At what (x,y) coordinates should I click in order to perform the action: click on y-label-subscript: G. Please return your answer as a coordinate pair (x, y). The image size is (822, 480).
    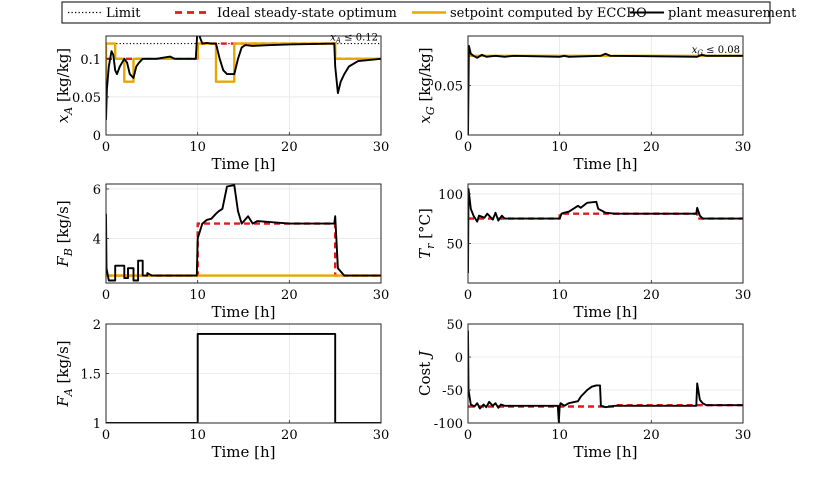
    Looking at the image, I should click on (430, 110).